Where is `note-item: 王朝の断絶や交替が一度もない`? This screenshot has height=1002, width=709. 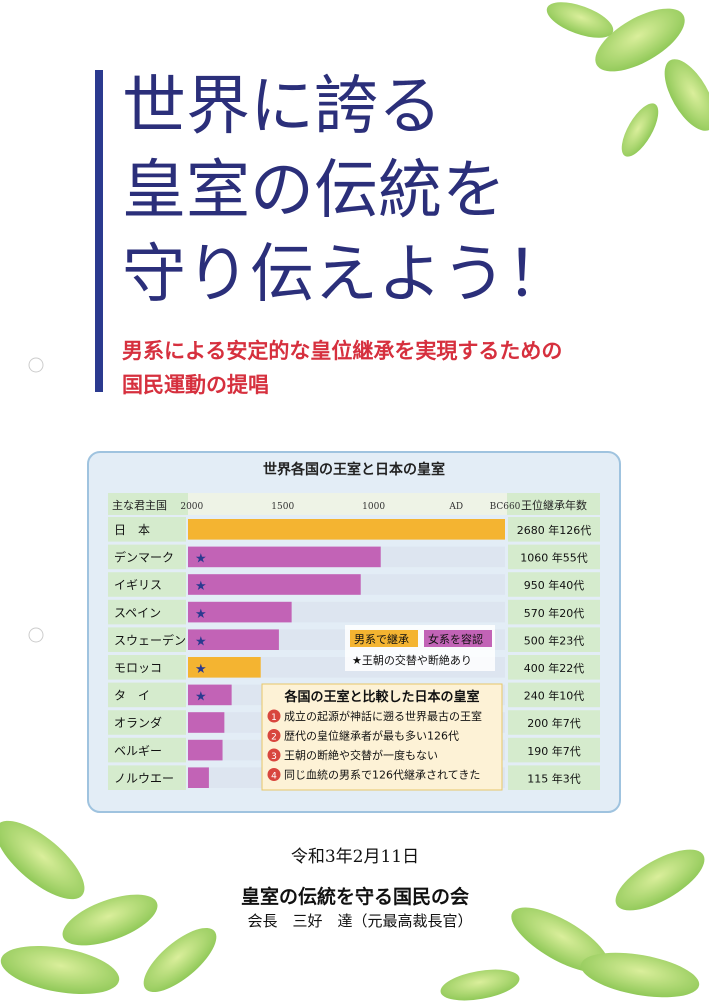
note-item: 王朝の断絶や交替が一度もない is located at coordinates (361, 755).